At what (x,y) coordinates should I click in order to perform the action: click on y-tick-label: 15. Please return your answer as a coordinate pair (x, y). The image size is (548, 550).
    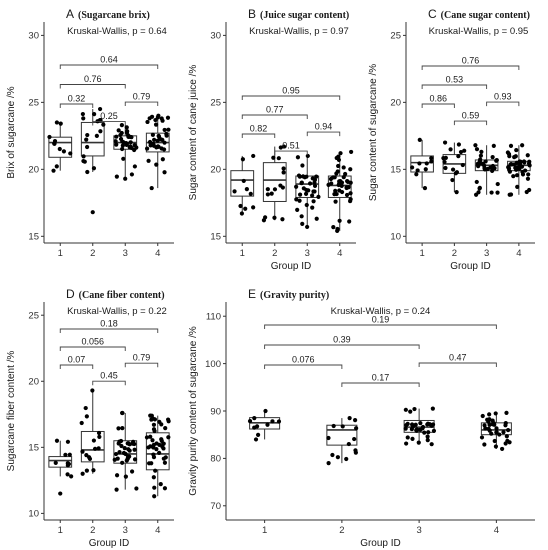
    Looking at the image, I should click on (33, 237).